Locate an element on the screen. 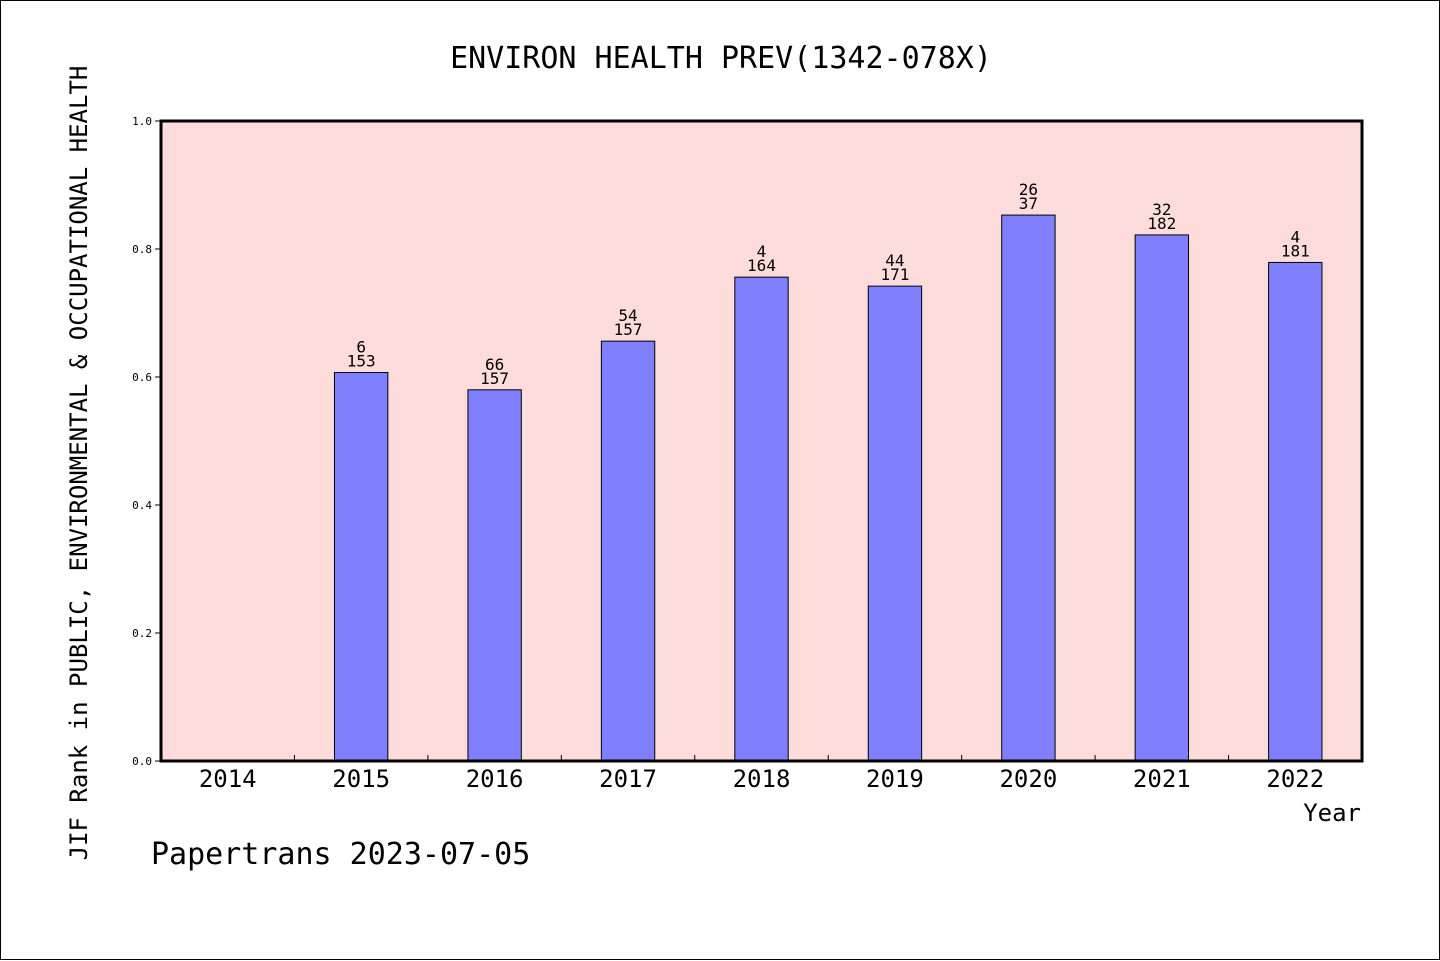 The image size is (1440, 961). x-tick-label: 2019 is located at coordinates (895, 779).